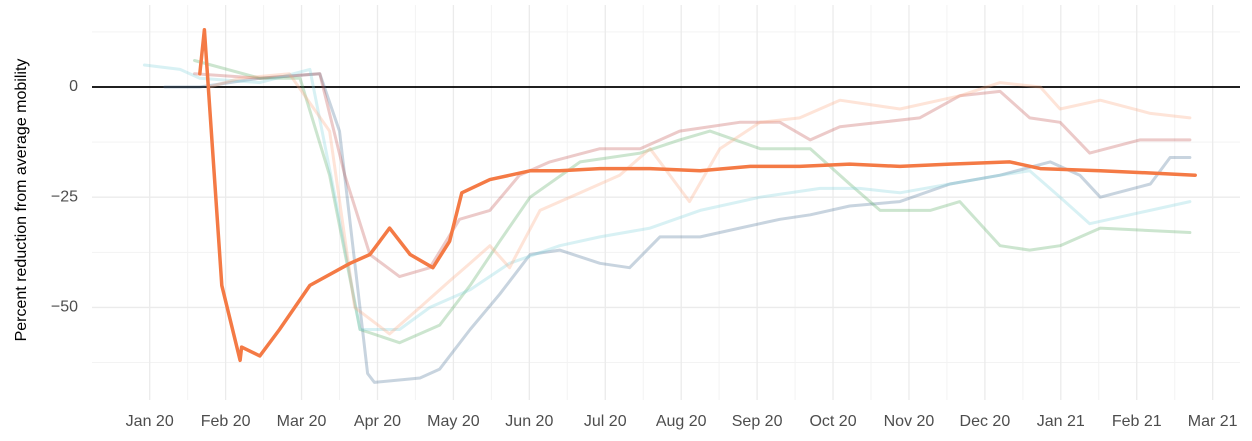  I want to click on y-axis-label: Percent reduction from average mobility, so click(21, 200).